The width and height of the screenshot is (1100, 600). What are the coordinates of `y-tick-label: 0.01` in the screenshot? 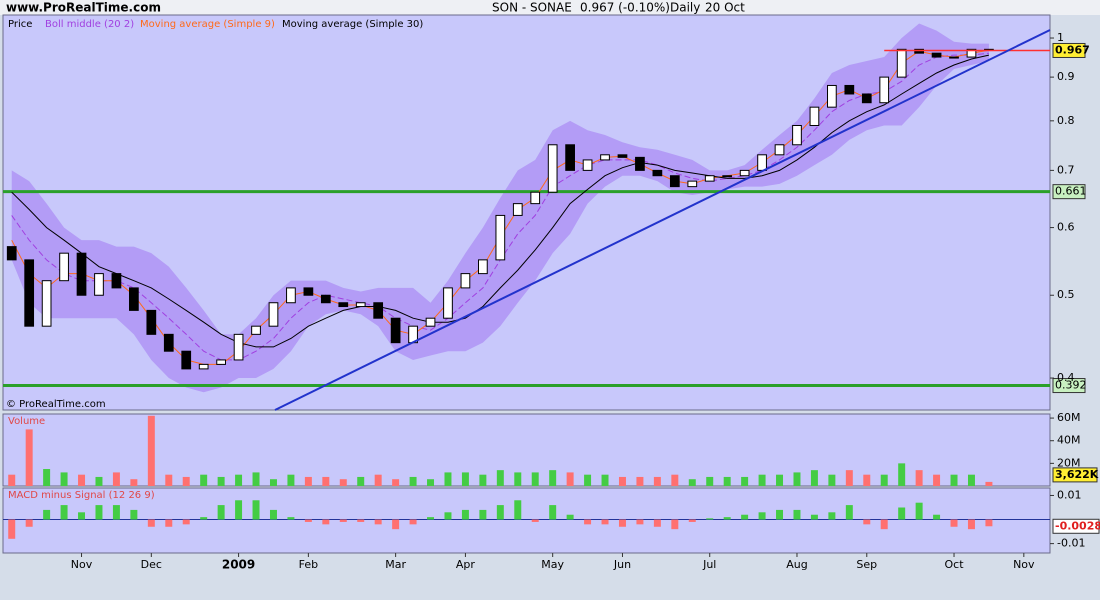 It's located at (1069, 494).